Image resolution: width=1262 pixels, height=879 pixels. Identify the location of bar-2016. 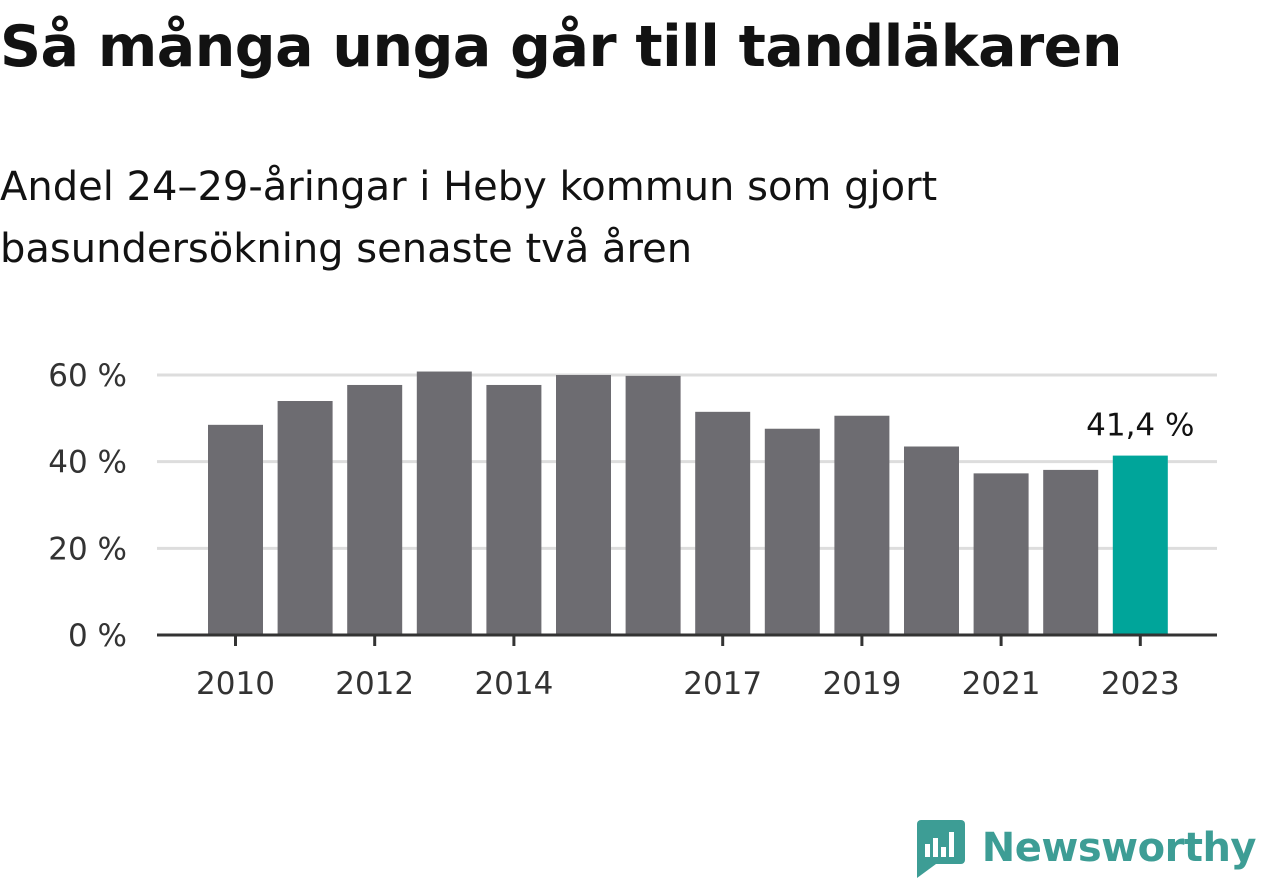
(653, 505).